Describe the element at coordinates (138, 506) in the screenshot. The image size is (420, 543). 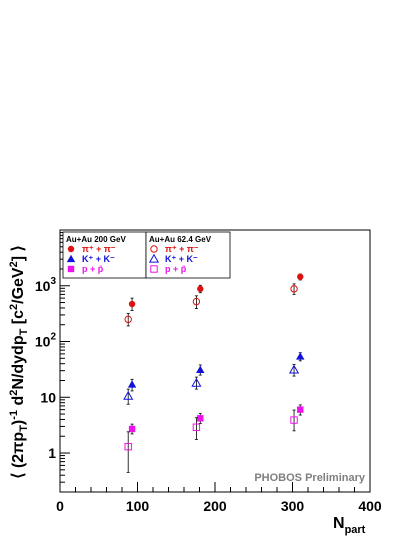
I see `x-tick-label: 100` at that location.